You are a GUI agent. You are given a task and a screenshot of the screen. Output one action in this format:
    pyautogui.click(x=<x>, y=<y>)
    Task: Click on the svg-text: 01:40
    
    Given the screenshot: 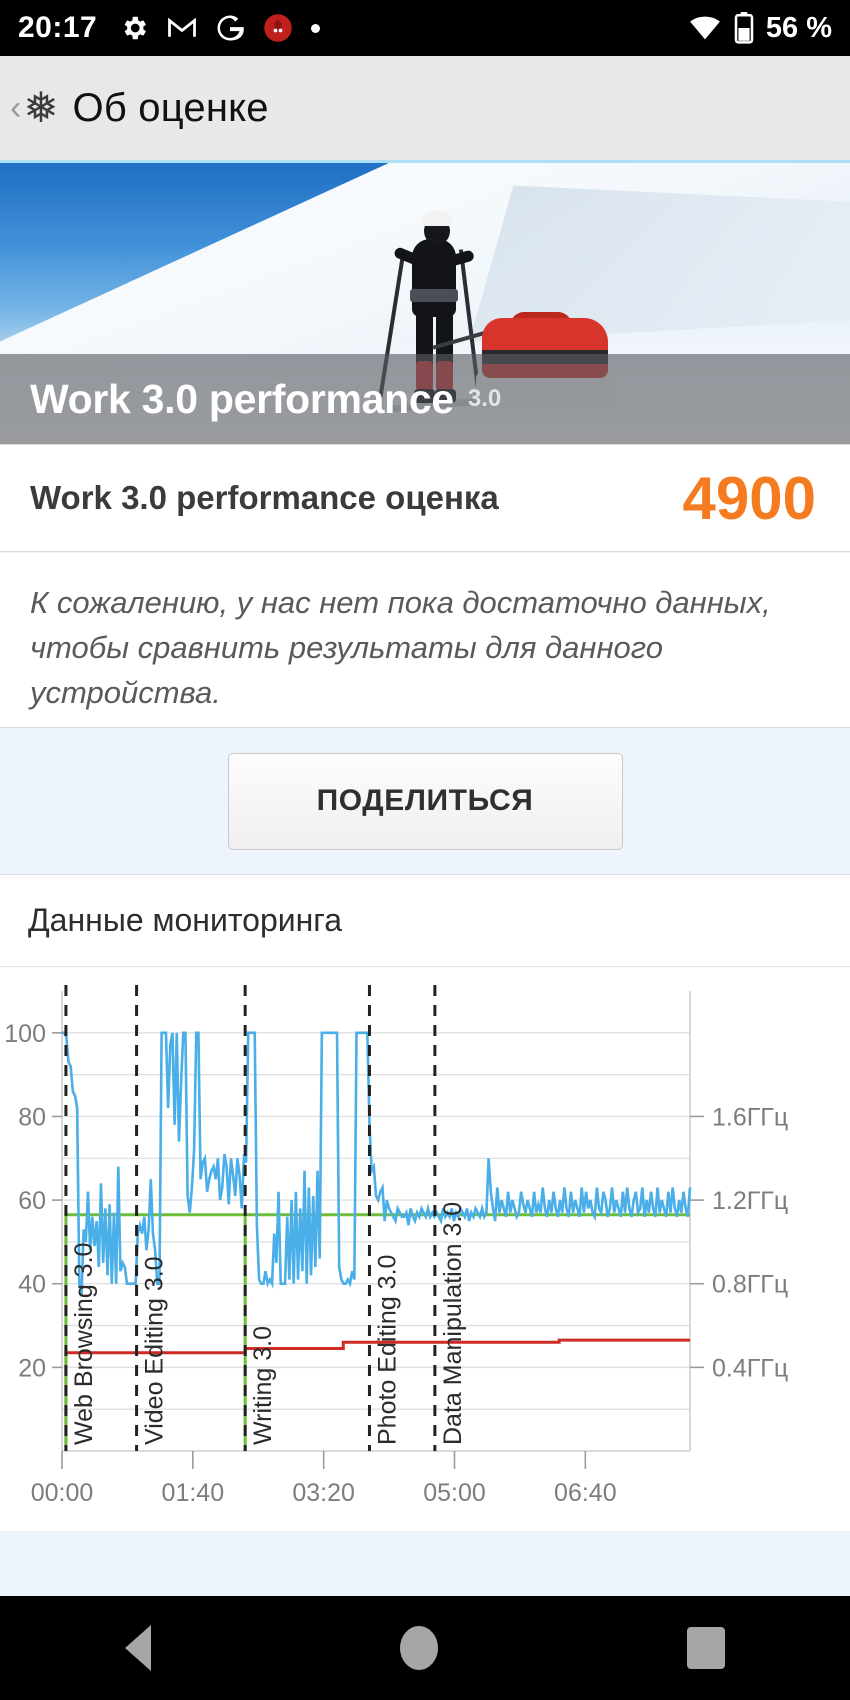 What is the action you would take?
    pyautogui.click(x=193, y=1493)
    